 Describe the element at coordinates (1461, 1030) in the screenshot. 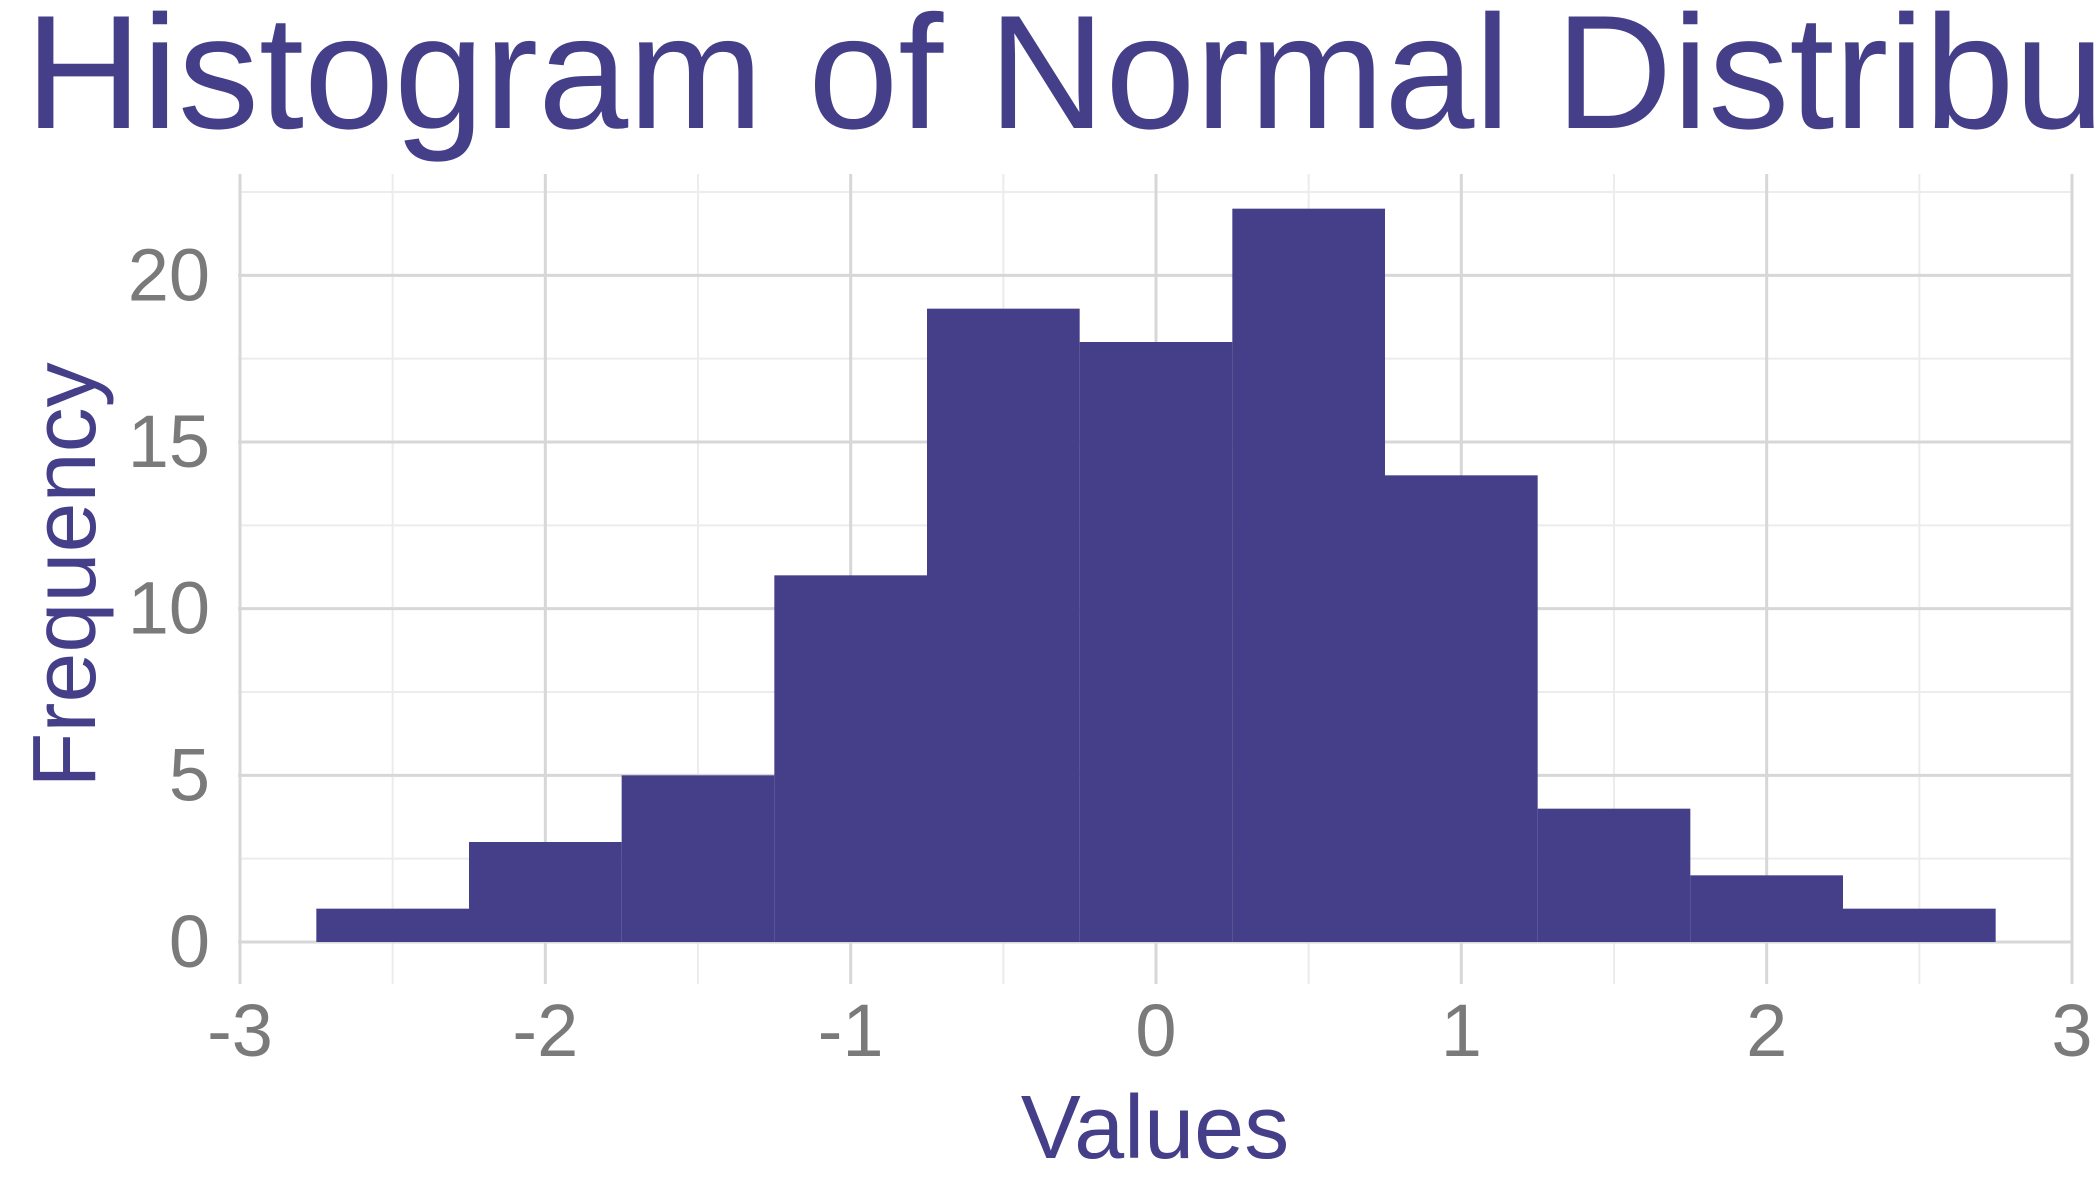

I see `x-tick-label: 1` at that location.